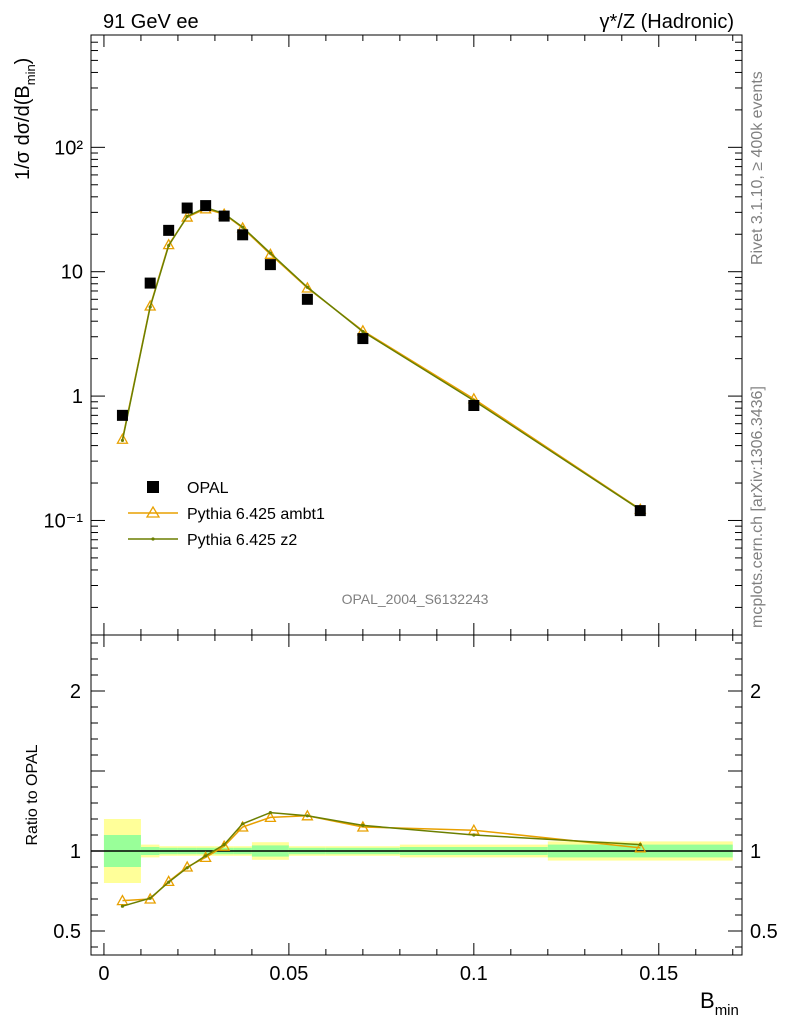 Image resolution: width=786 pixels, height=1024 pixels. What do you see at coordinates (242, 540) in the screenshot?
I see `legend-z2-label: Pythia 6.425 z2` at bounding box center [242, 540].